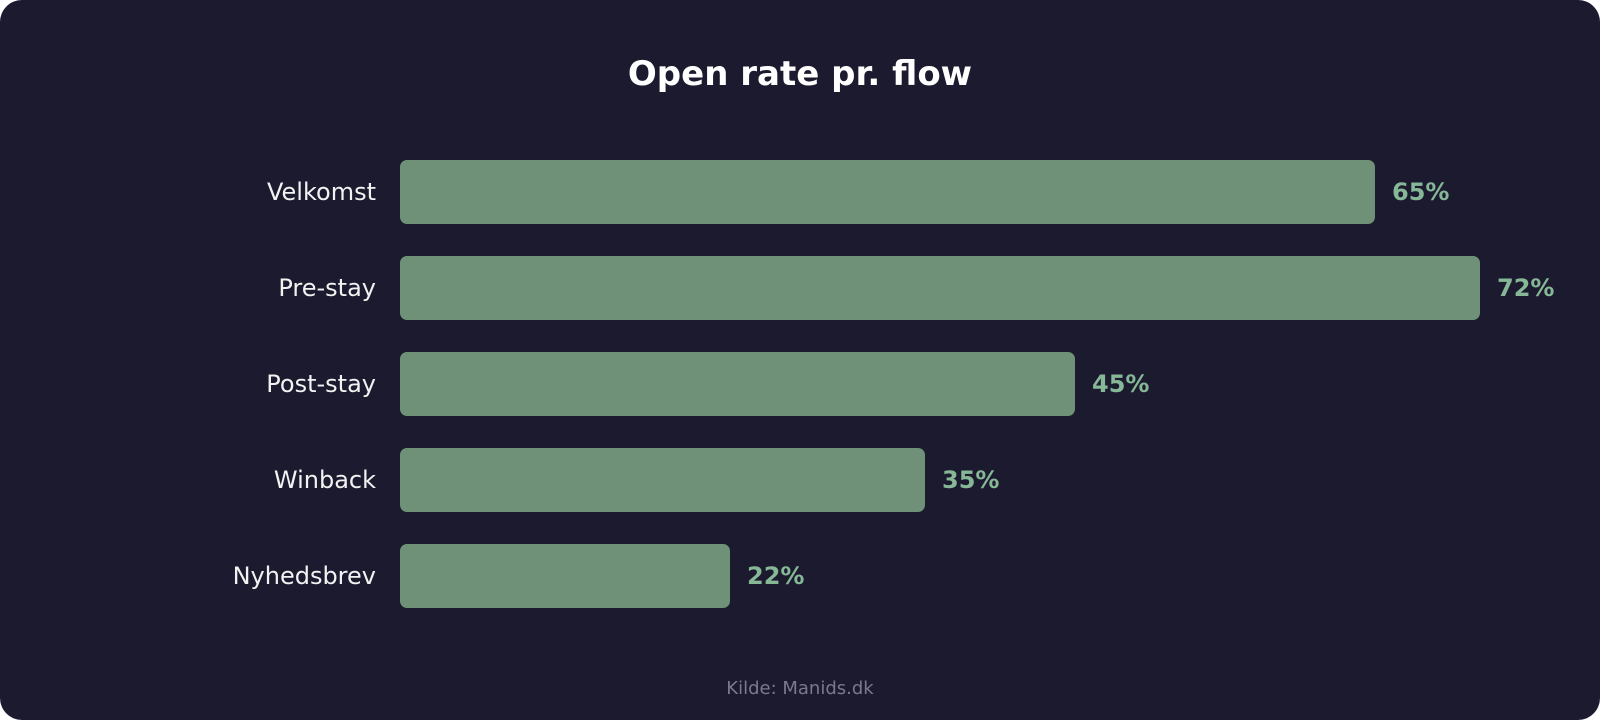 Image resolution: width=1600 pixels, height=720 pixels. What do you see at coordinates (1525, 288) in the screenshot?
I see `value-label: 72%` at bounding box center [1525, 288].